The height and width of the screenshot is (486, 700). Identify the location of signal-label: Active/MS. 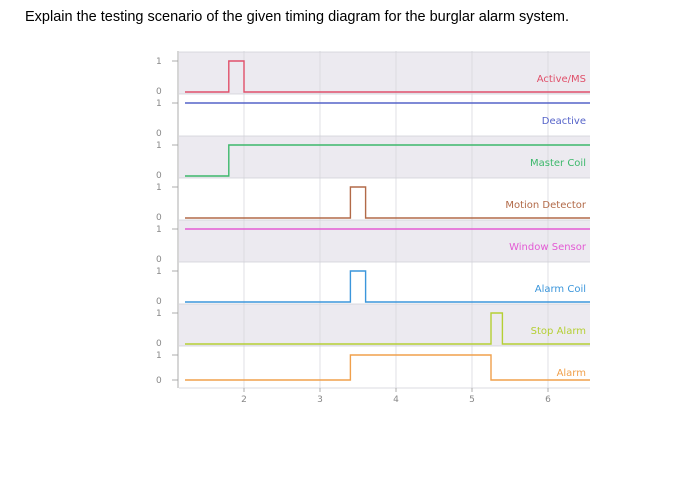
(561, 79).